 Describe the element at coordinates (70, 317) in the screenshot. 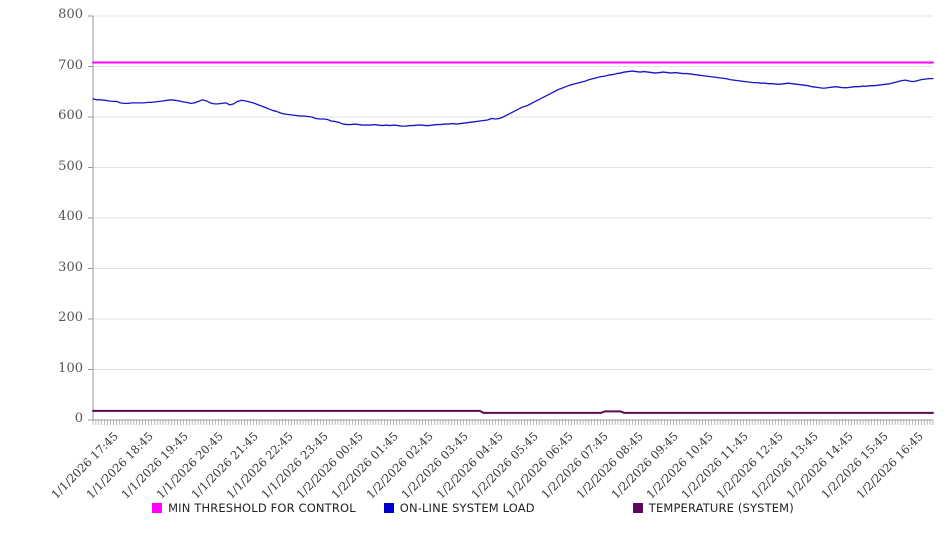

I see `y-axis-tick-label: 200` at that location.